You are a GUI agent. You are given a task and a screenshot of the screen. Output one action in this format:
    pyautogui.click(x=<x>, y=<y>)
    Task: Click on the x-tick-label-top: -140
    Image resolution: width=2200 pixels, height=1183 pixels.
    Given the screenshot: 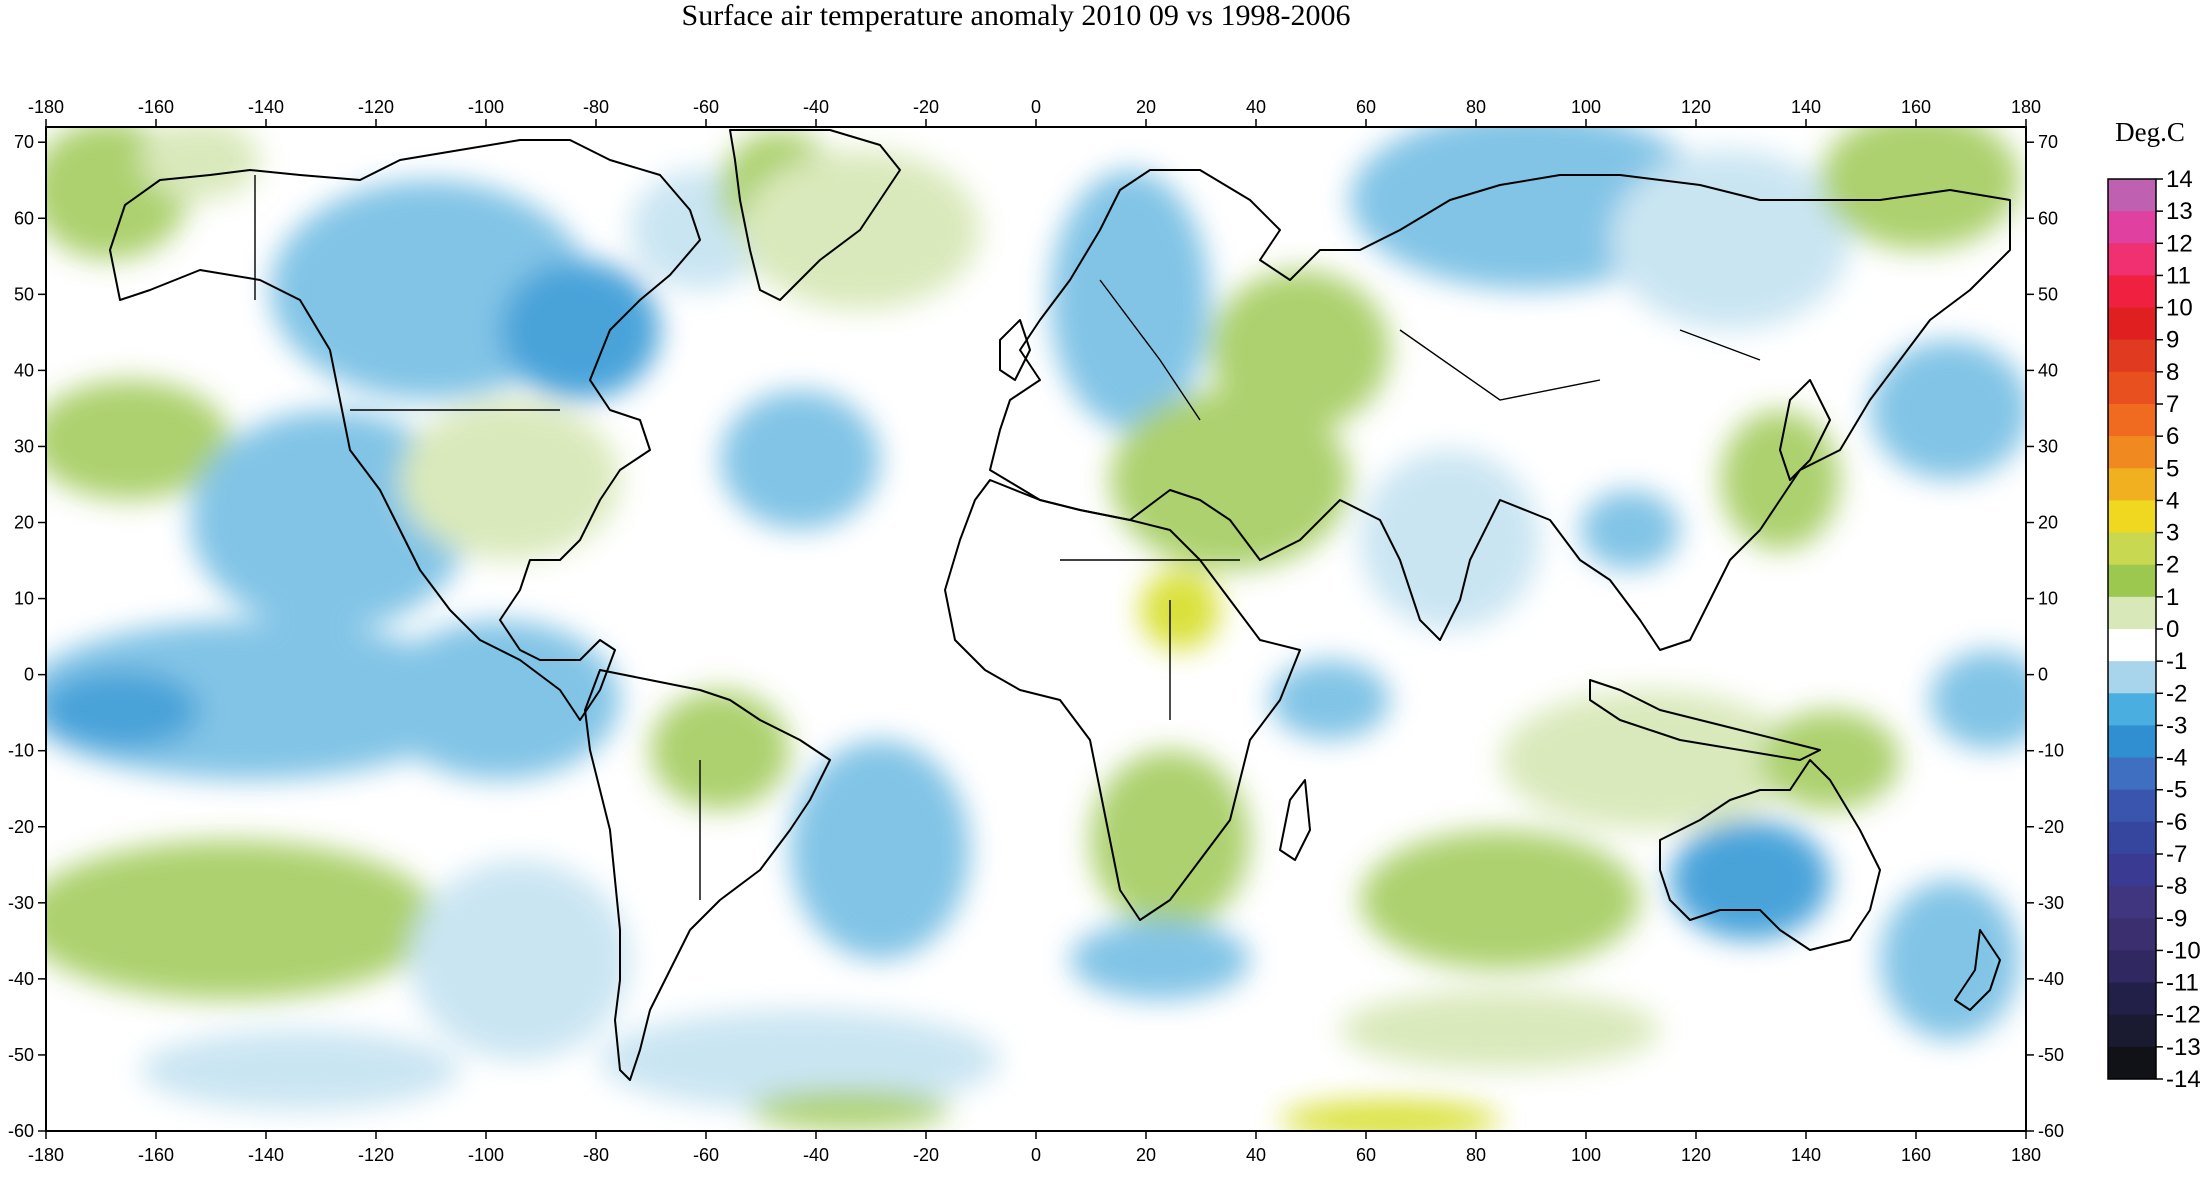 What is the action you would take?
    pyautogui.click(x=266, y=107)
    